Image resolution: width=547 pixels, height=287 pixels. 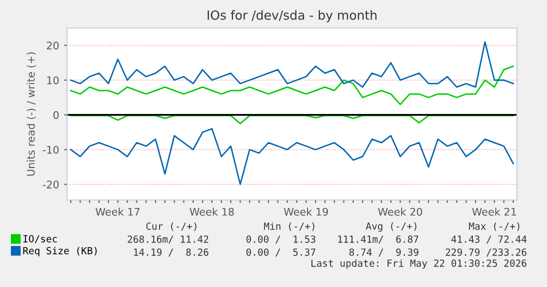 I want to click on x-tick-label: Week 17, so click(x=118, y=212).